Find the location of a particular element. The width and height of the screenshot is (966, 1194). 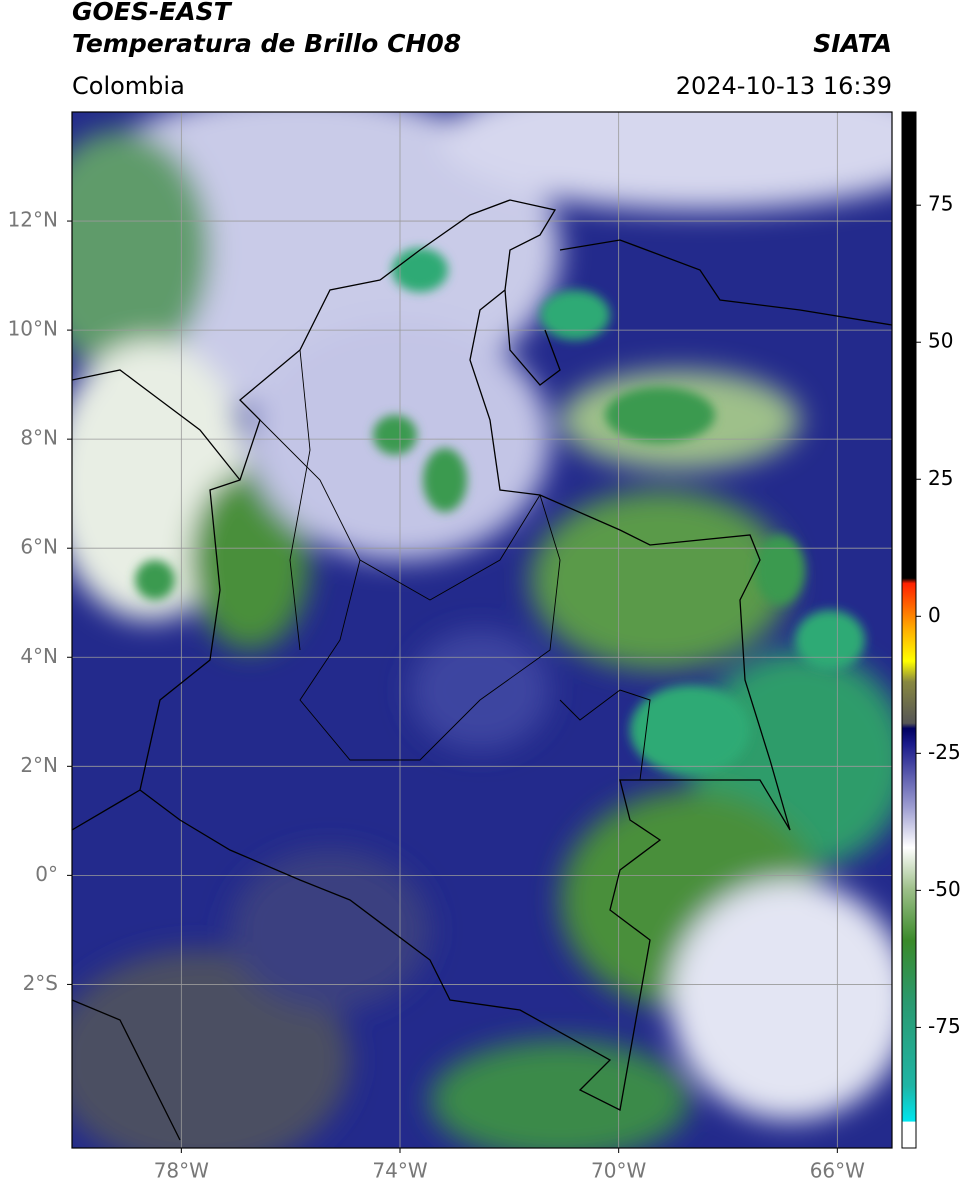

colorbar-tick-label: -50 is located at coordinates (944, 889).